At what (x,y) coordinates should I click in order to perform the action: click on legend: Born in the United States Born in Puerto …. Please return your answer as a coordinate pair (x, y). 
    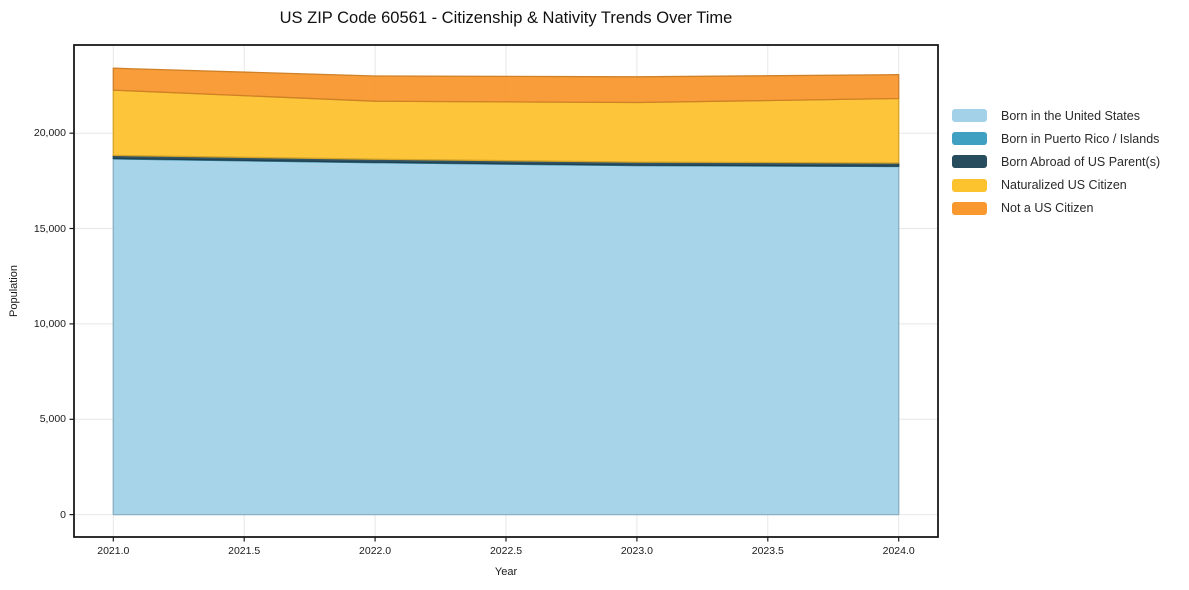
    Looking at the image, I should click on (1056, 162).